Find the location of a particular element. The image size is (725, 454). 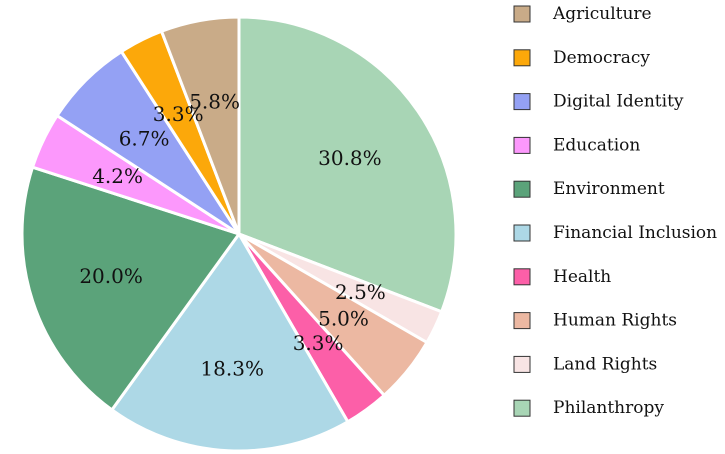

legend-label: Environment is located at coordinates (609, 189).